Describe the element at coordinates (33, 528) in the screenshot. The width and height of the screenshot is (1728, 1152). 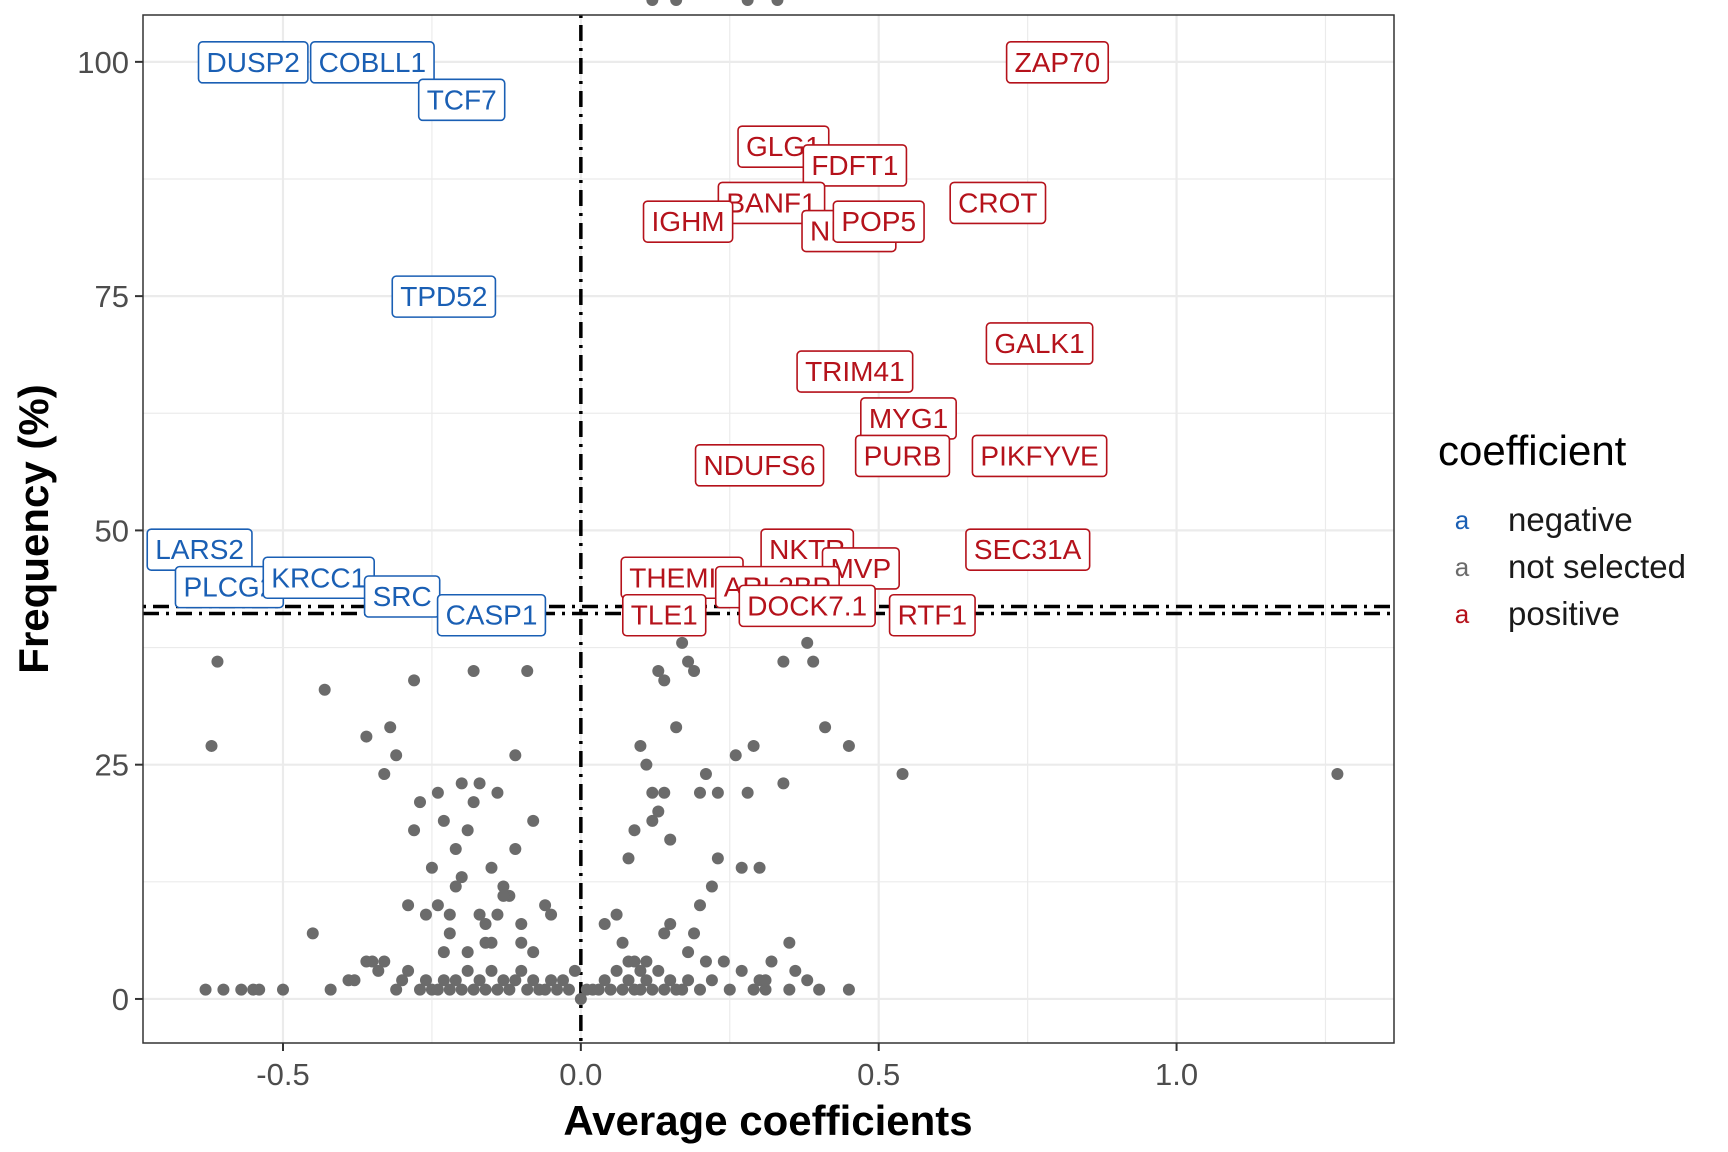
I see `y-axis-title: Frequency (%)` at that location.